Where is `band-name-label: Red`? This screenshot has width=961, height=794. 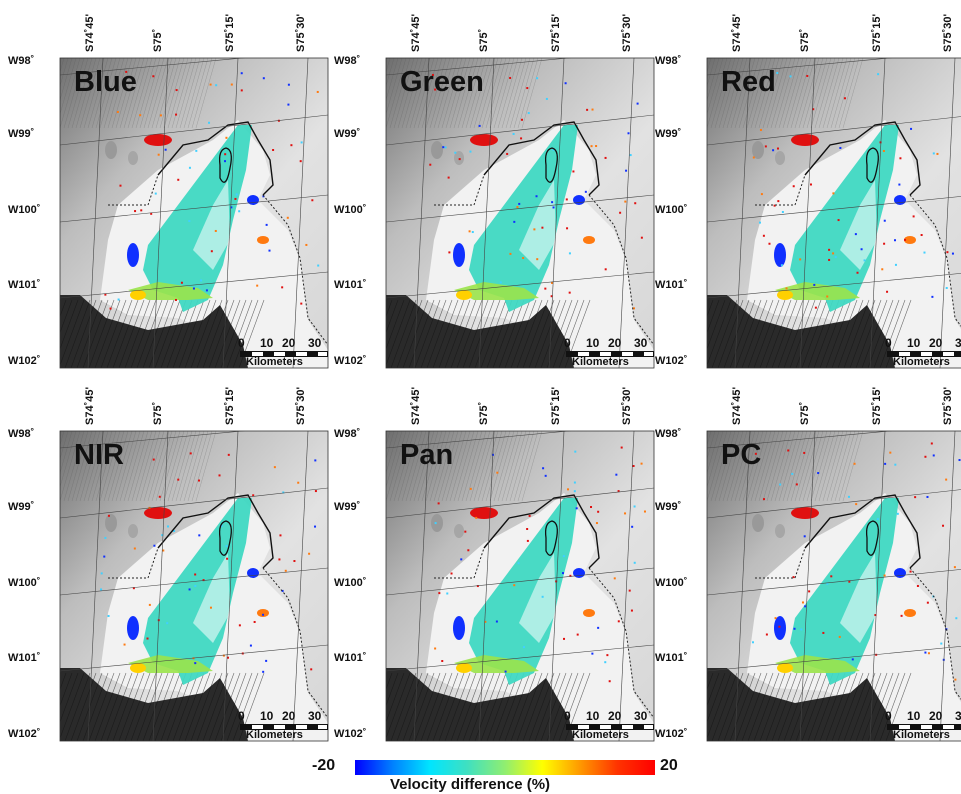
band-name-label: Red is located at coordinates (748, 82).